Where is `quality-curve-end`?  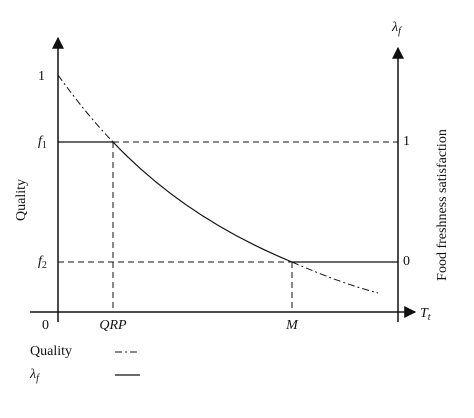
quality-curve-end is located at coordinates (335, 277).